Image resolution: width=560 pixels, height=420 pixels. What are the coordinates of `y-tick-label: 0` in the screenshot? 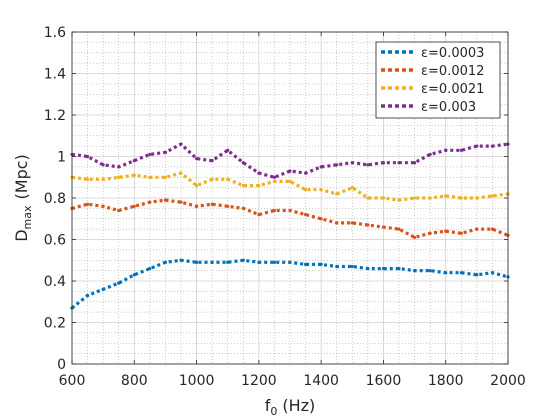 It's located at (61, 365).